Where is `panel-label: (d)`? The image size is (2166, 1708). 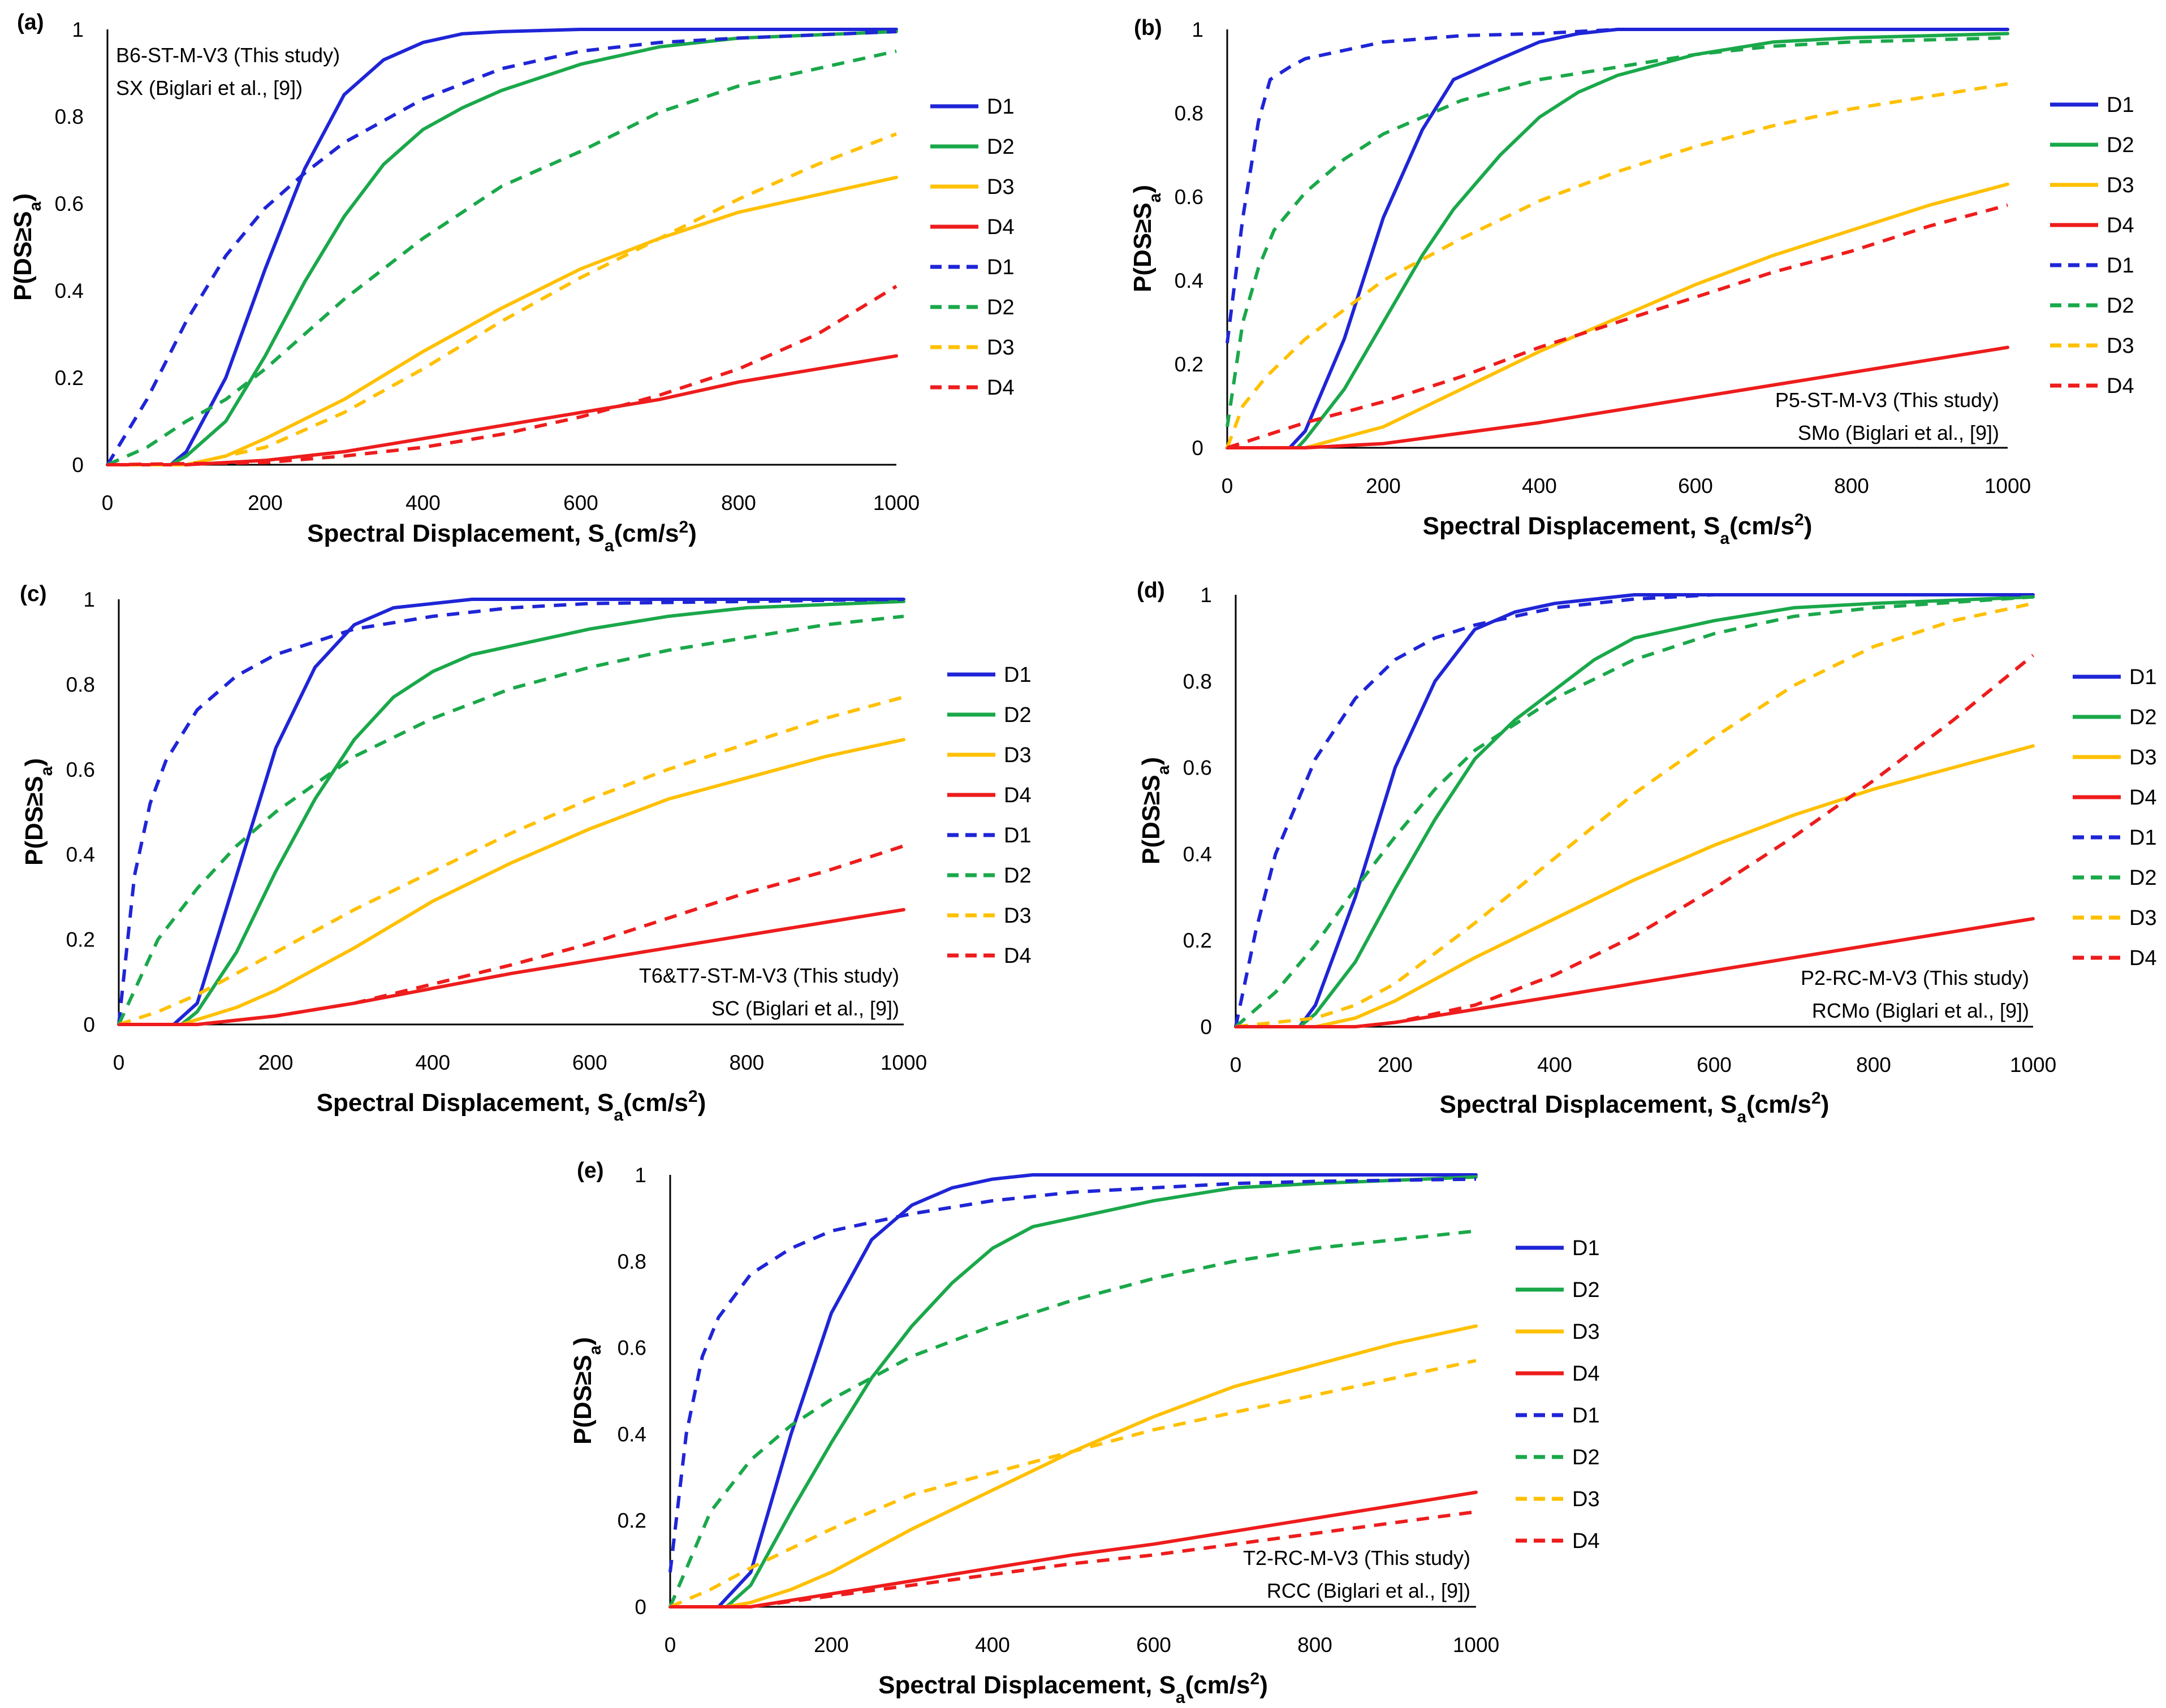
panel-label: (d) is located at coordinates (1151, 590).